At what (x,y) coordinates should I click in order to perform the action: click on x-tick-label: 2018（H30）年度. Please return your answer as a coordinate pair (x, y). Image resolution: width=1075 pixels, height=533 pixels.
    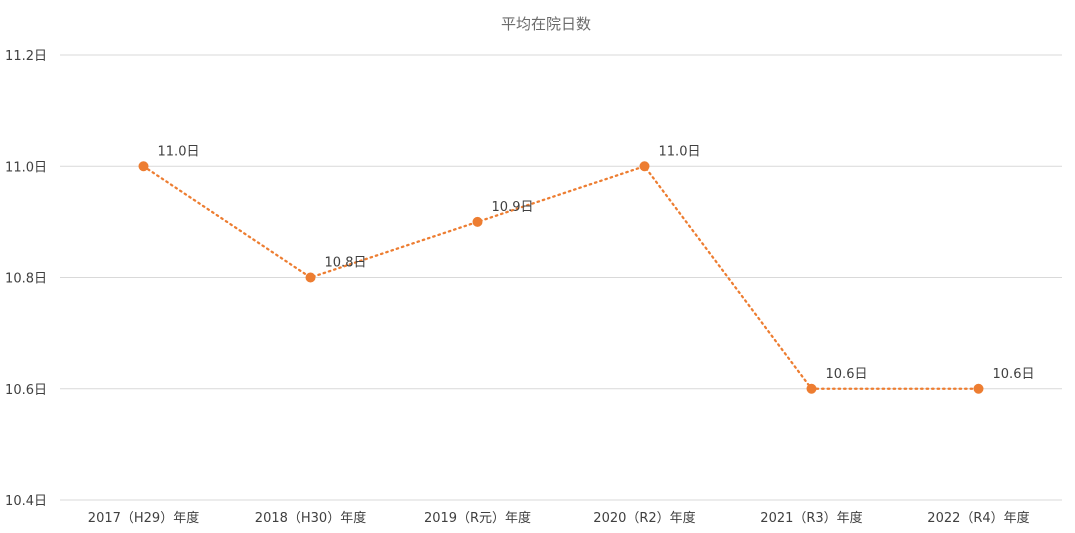
    Looking at the image, I should click on (310, 518).